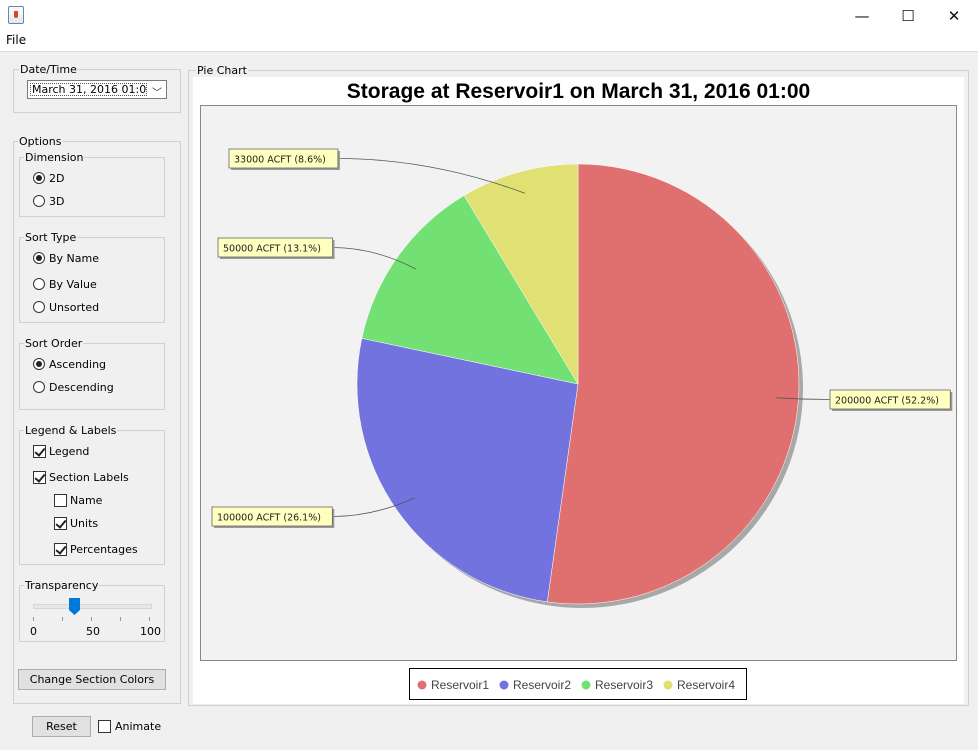  Describe the element at coordinates (862, 15) in the screenshot. I see `minimize-button: —` at that location.